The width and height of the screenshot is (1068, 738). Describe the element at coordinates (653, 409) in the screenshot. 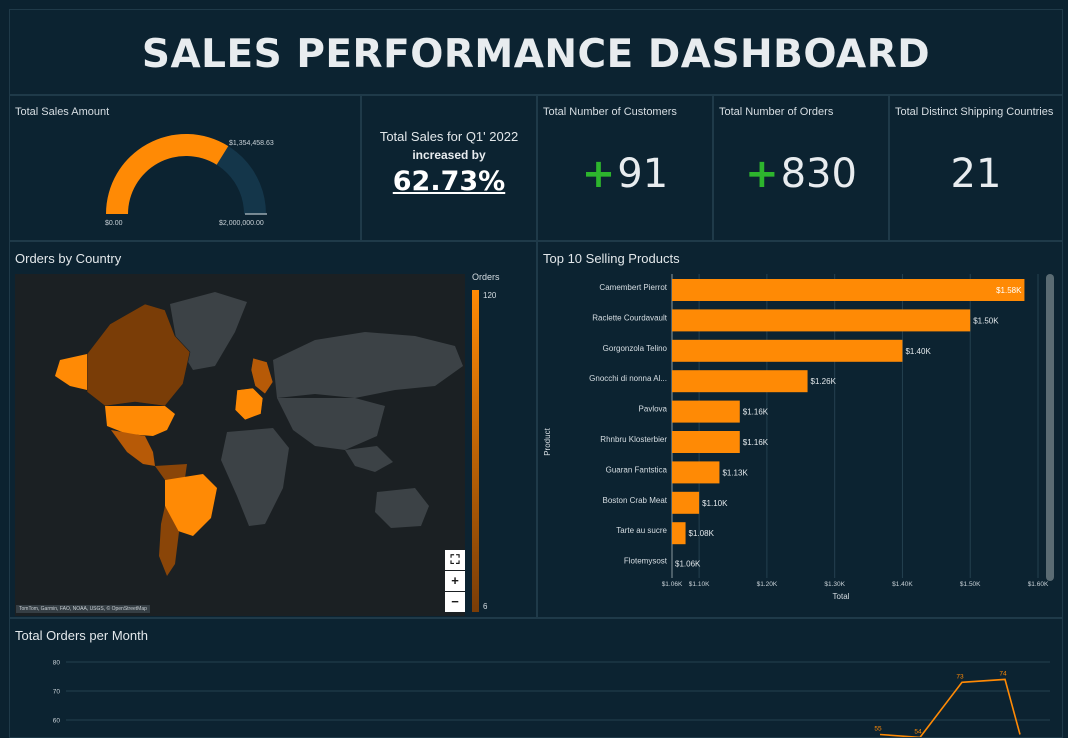

I see `category-label: Pavlova` at that location.